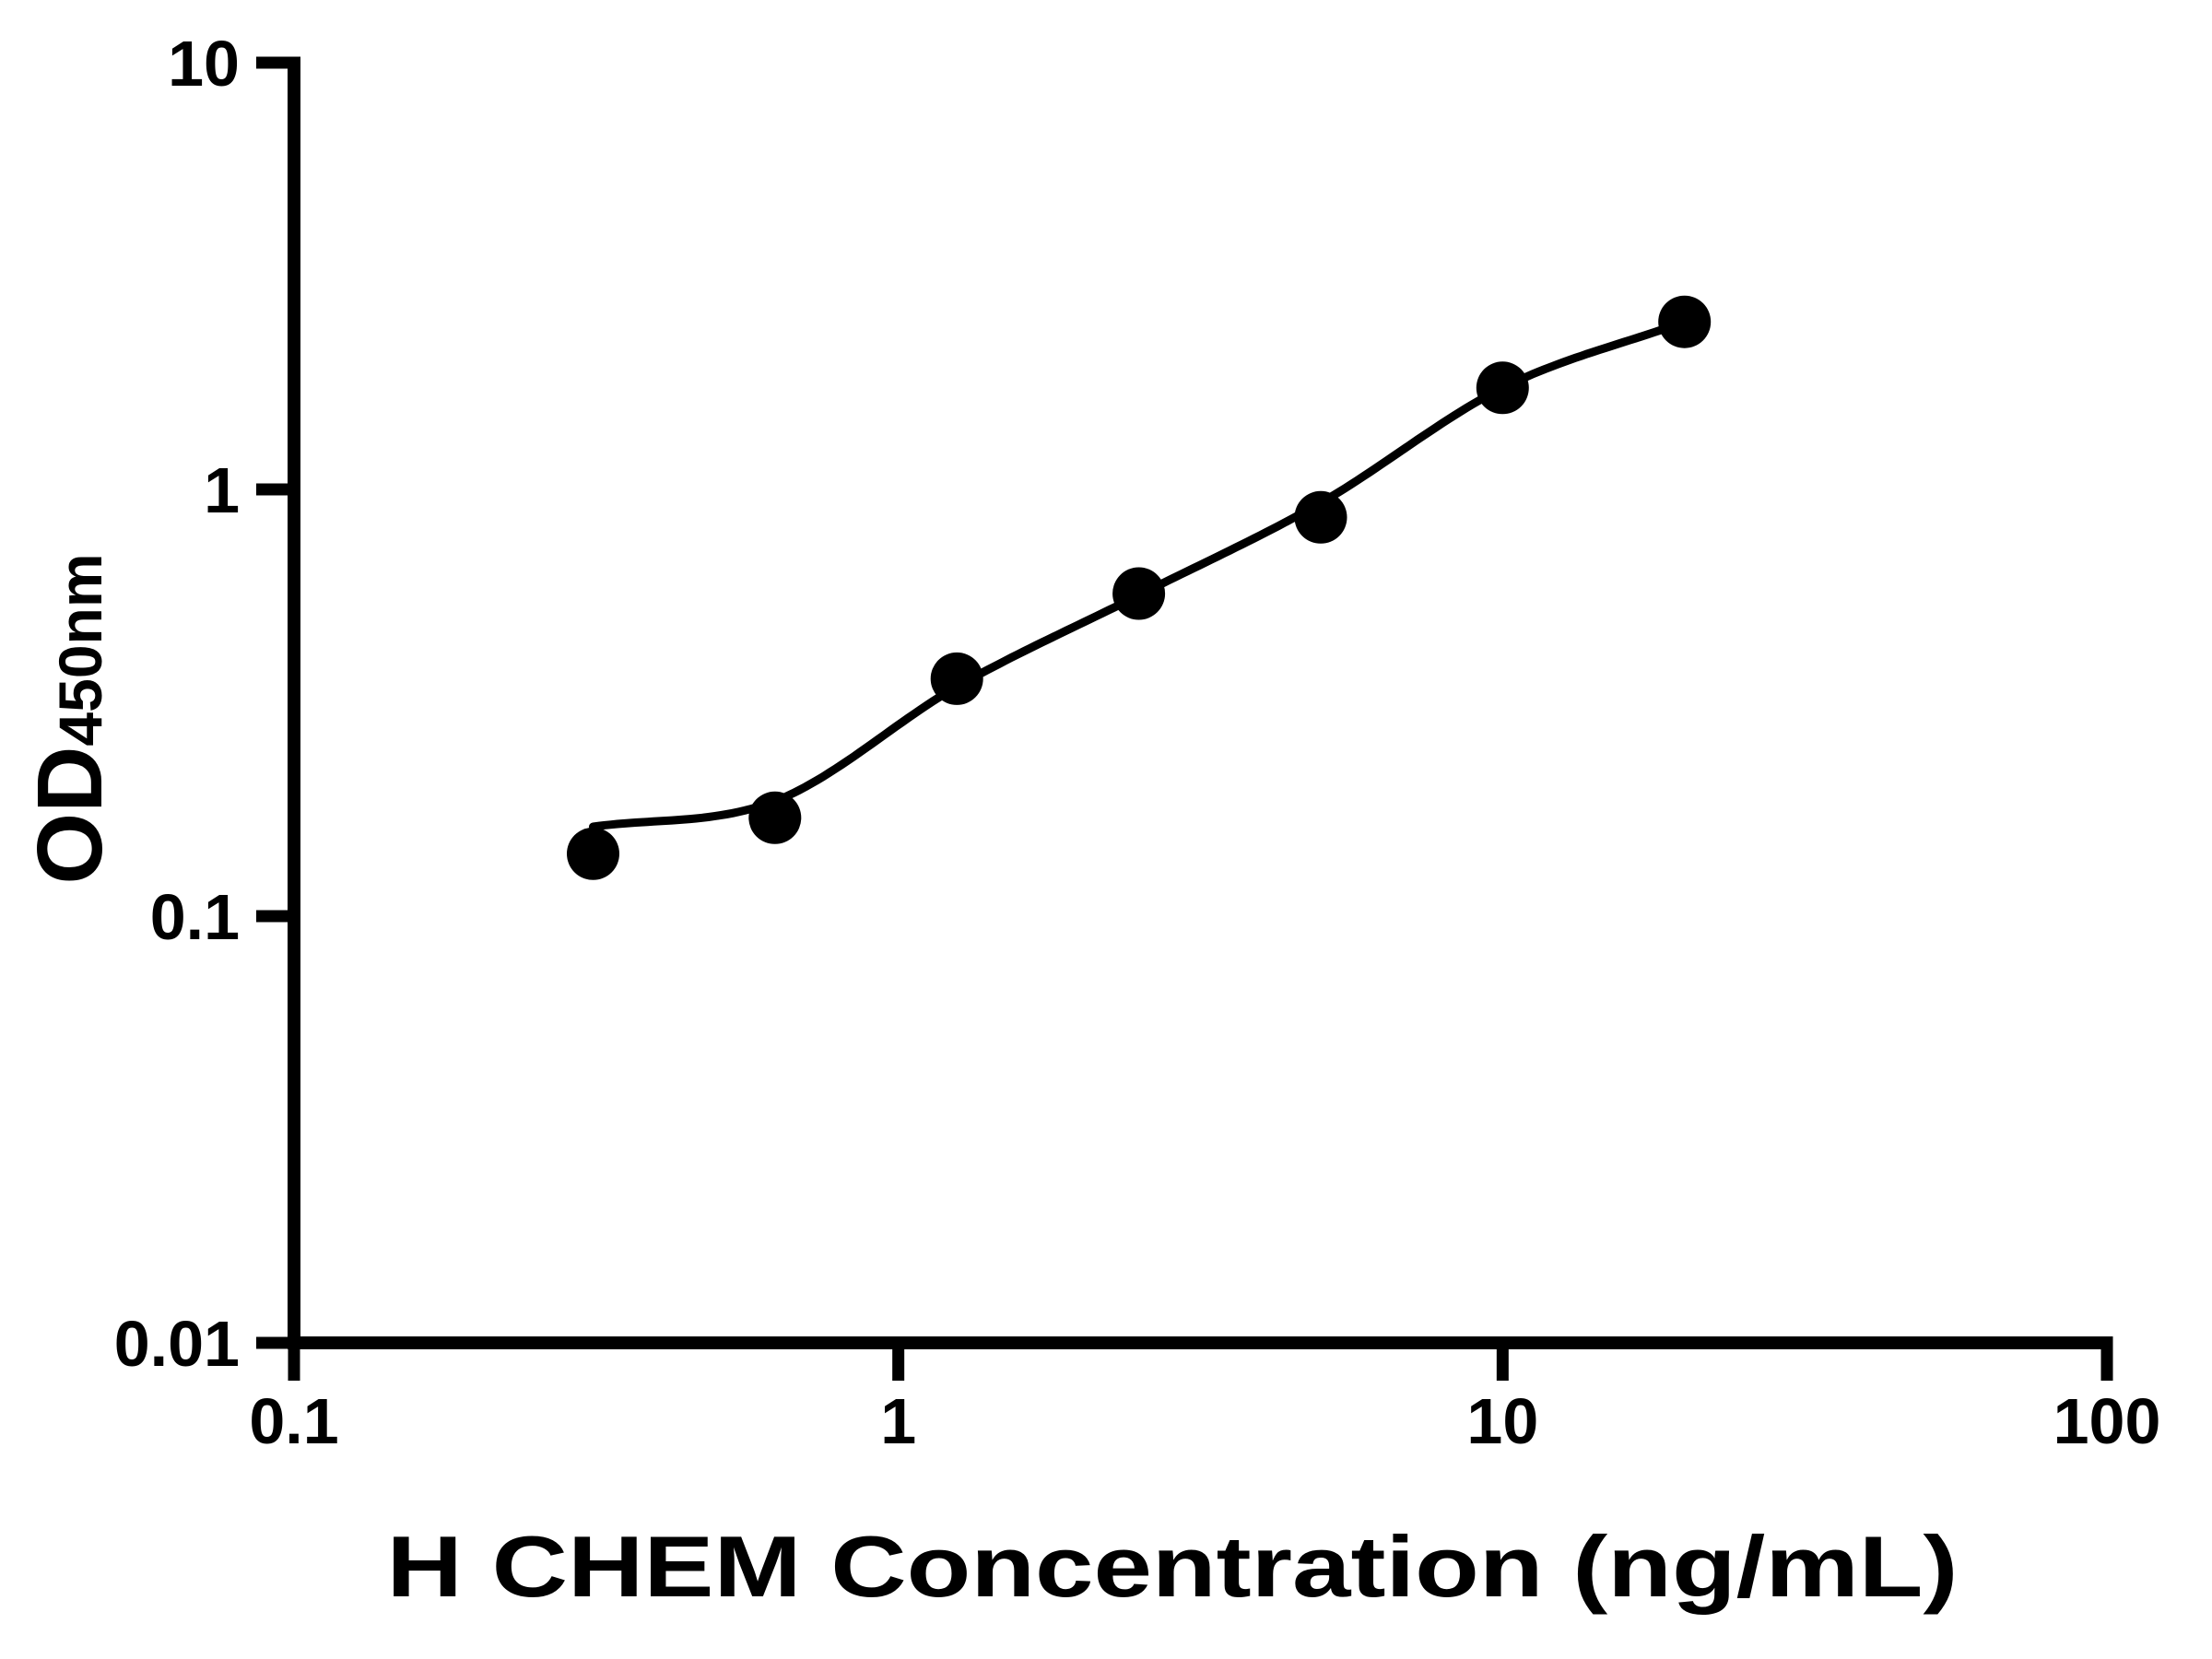 The height and width of the screenshot is (1659, 2212). Describe the element at coordinates (195, 917) in the screenshot. I see `y-tick-label: 0.1` at that location.